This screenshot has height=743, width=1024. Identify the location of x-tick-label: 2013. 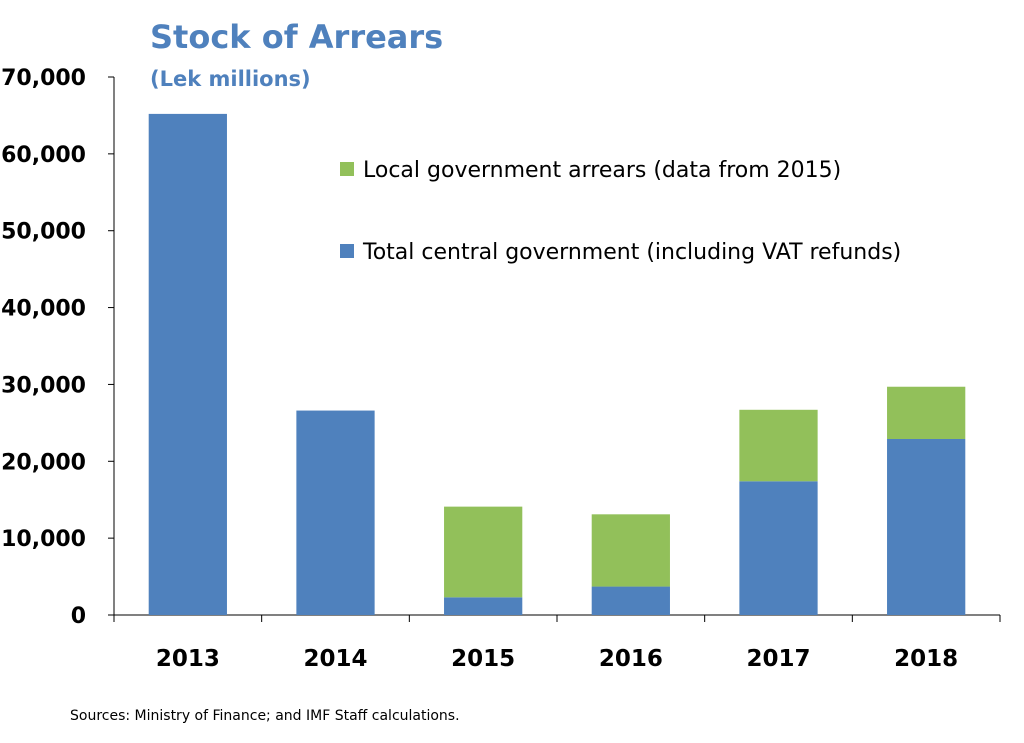
(188, 659).